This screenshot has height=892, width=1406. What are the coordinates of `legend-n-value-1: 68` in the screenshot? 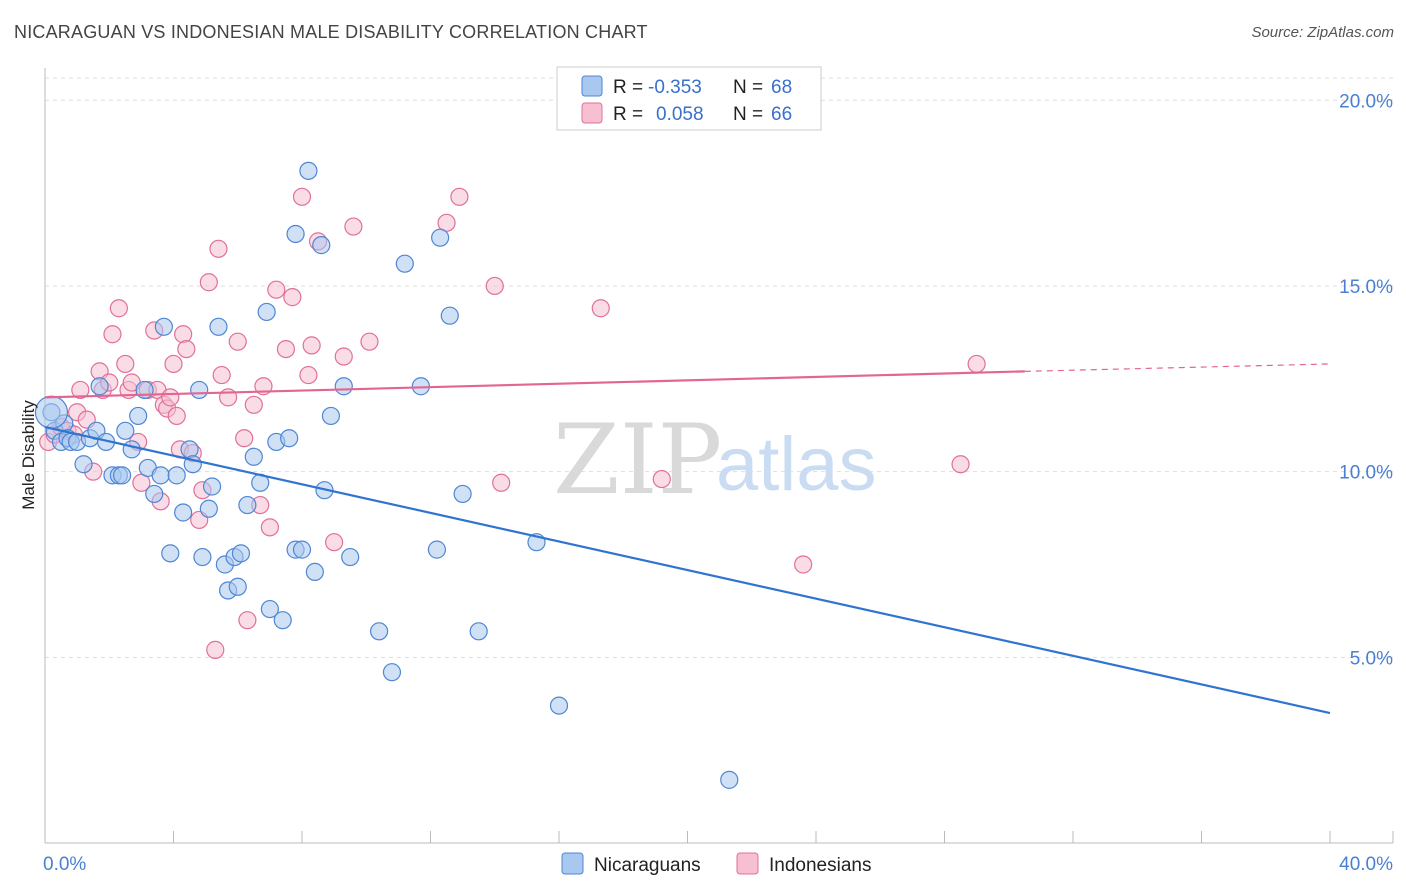 It's located at (781, 87).